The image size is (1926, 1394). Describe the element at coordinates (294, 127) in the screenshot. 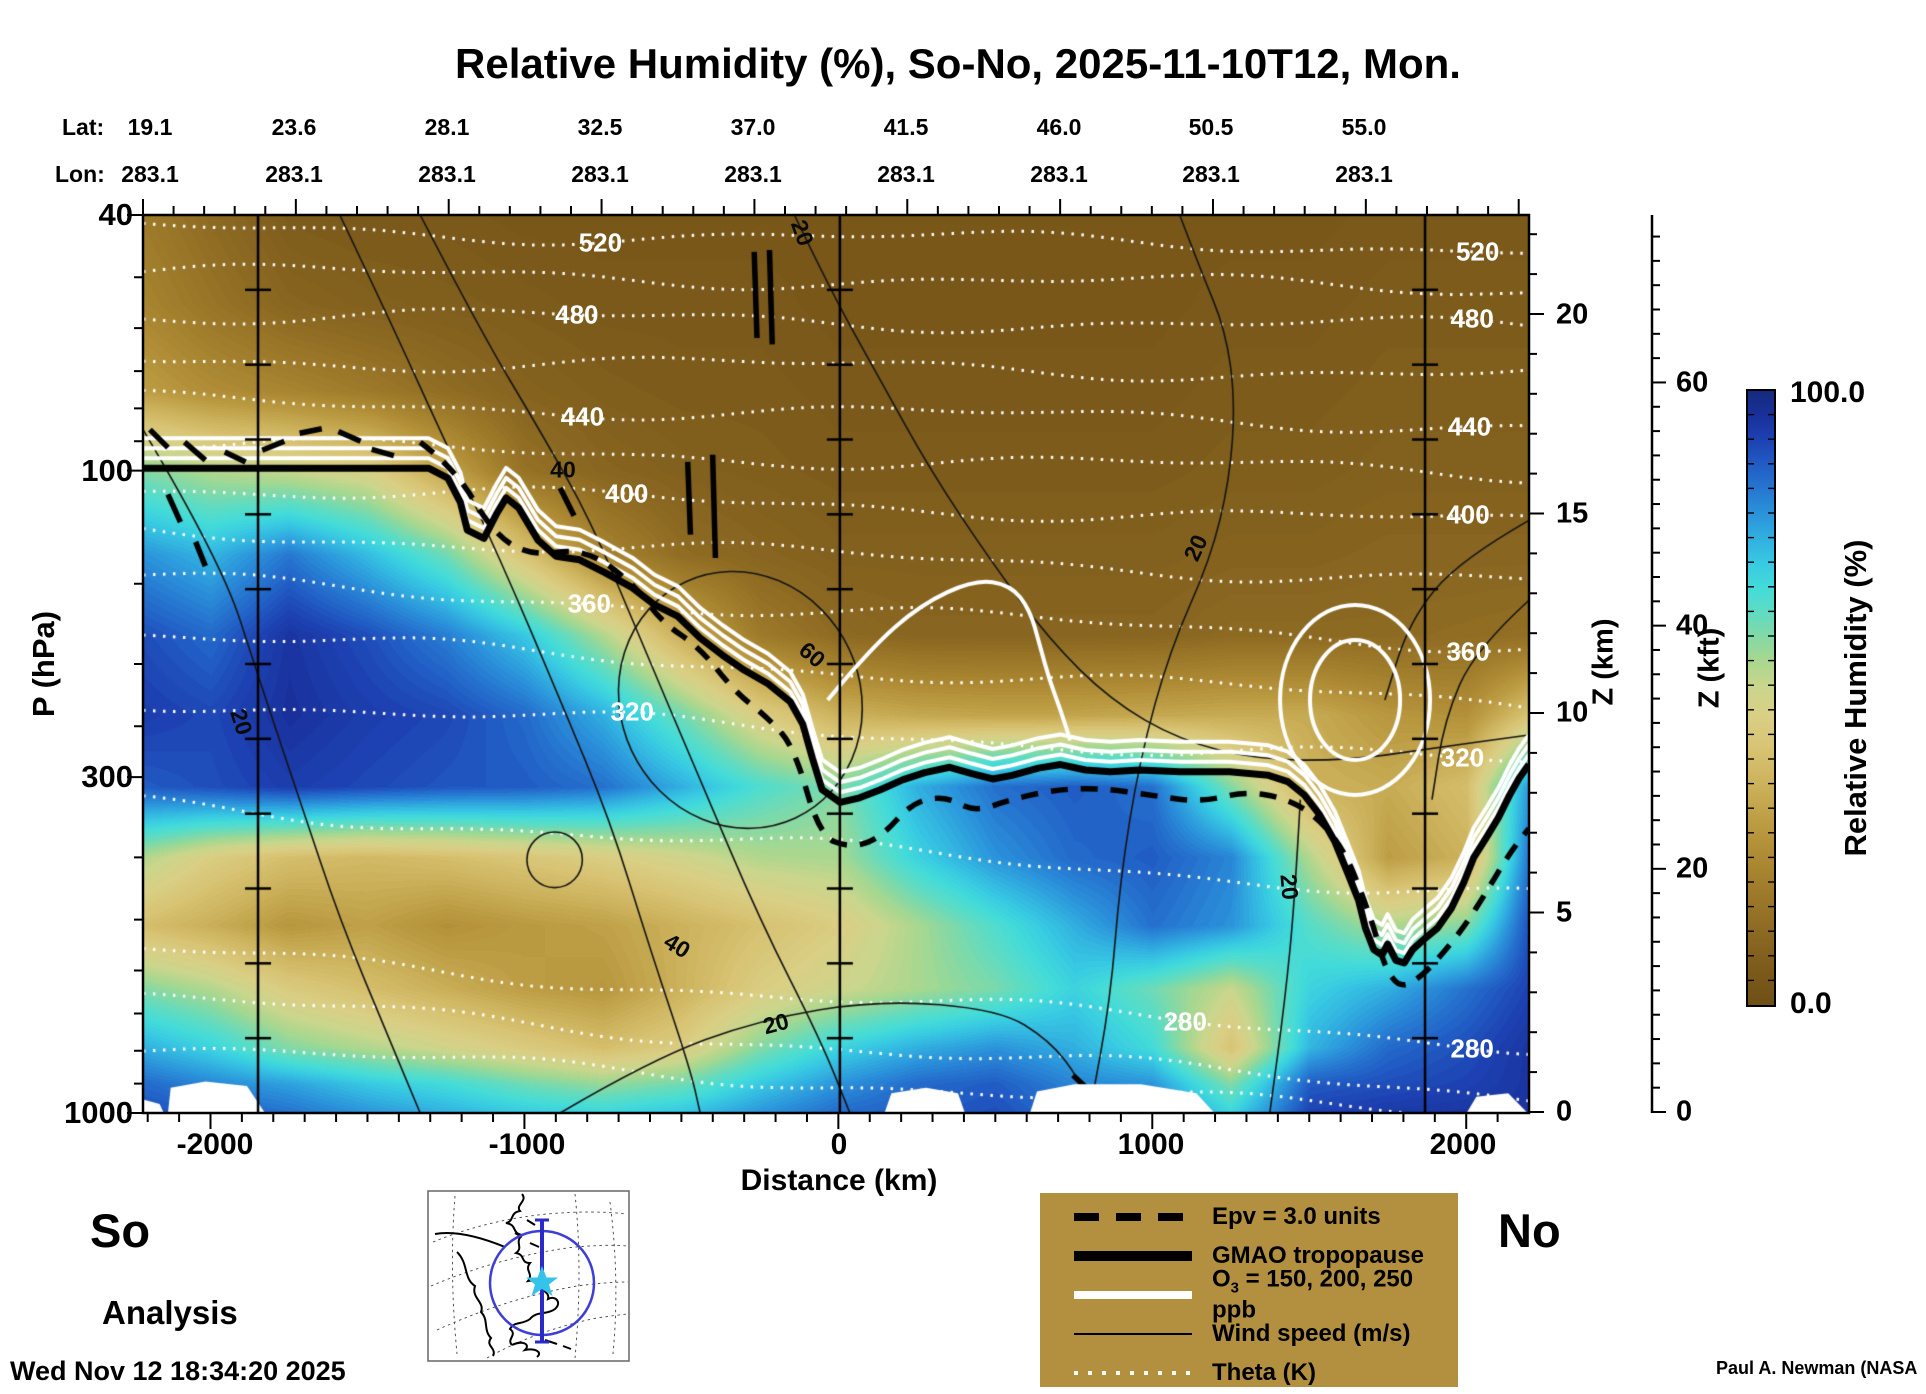

I see `lat-value: 23.6` at that location.